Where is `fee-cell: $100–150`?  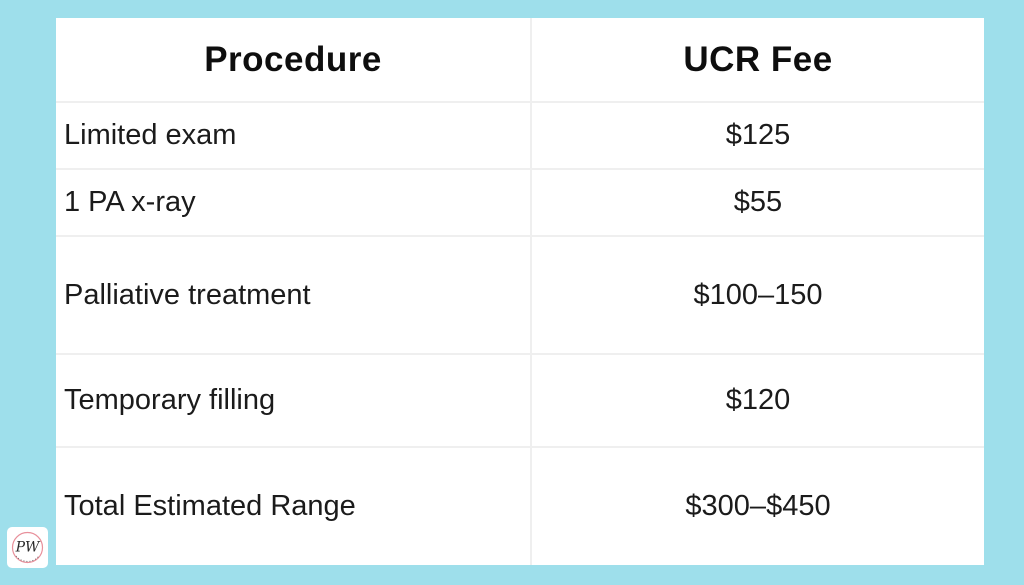
fee-cell: $100–150 is located at coordinates (758, 295).